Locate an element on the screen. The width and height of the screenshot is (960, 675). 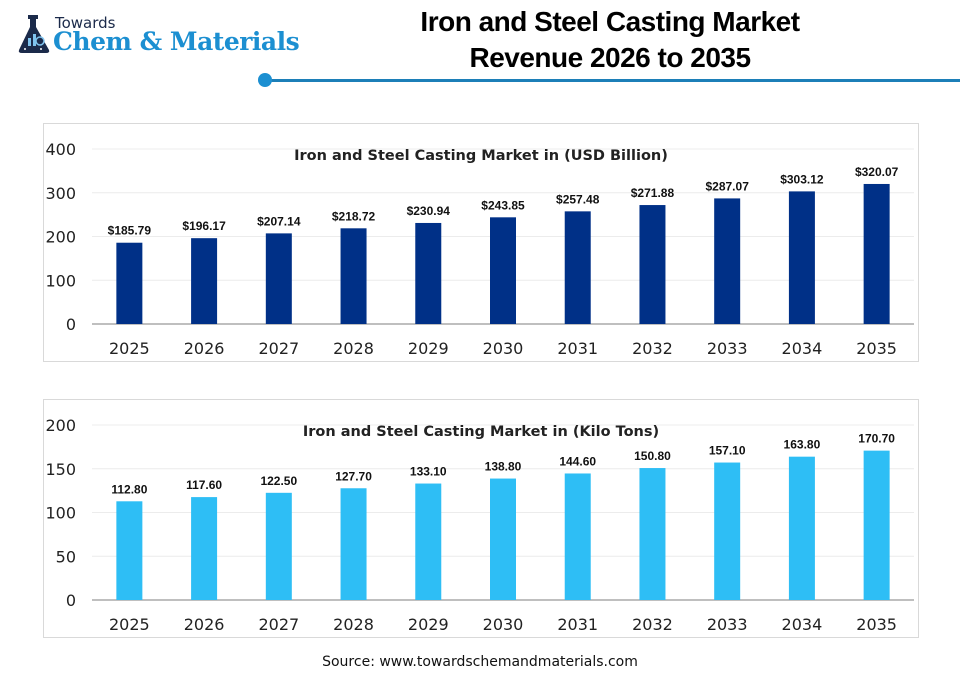
y-tick-label: 50 is located at coordinates (66, 556).